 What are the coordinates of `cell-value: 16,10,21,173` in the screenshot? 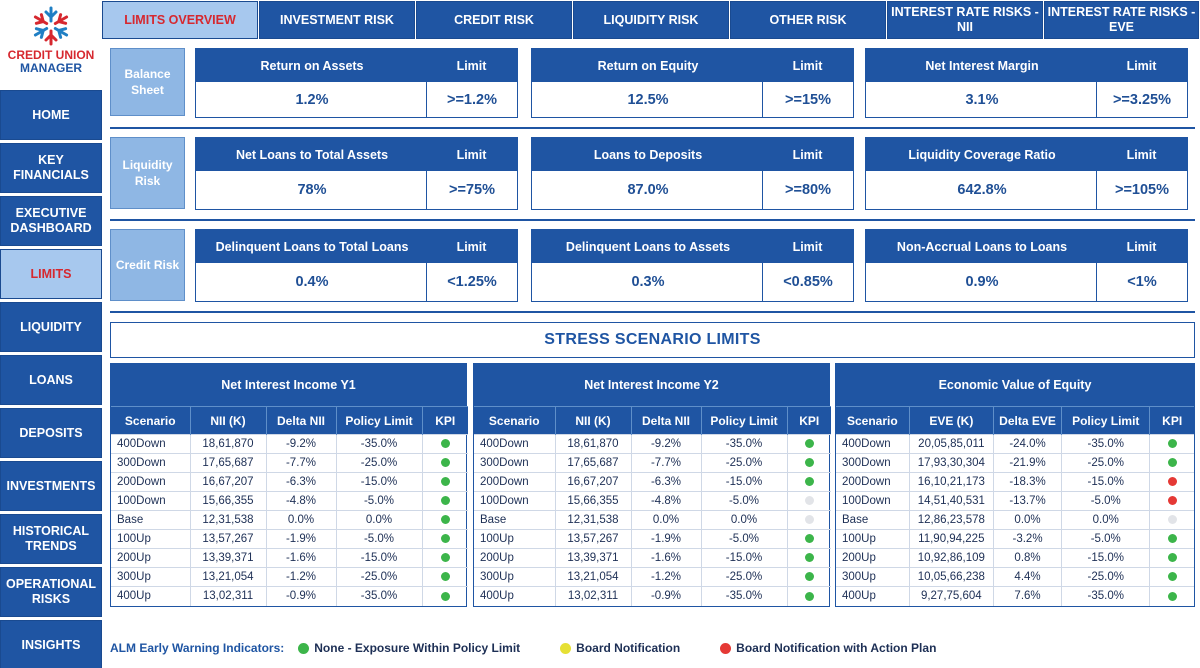 It's located at (951, 482).